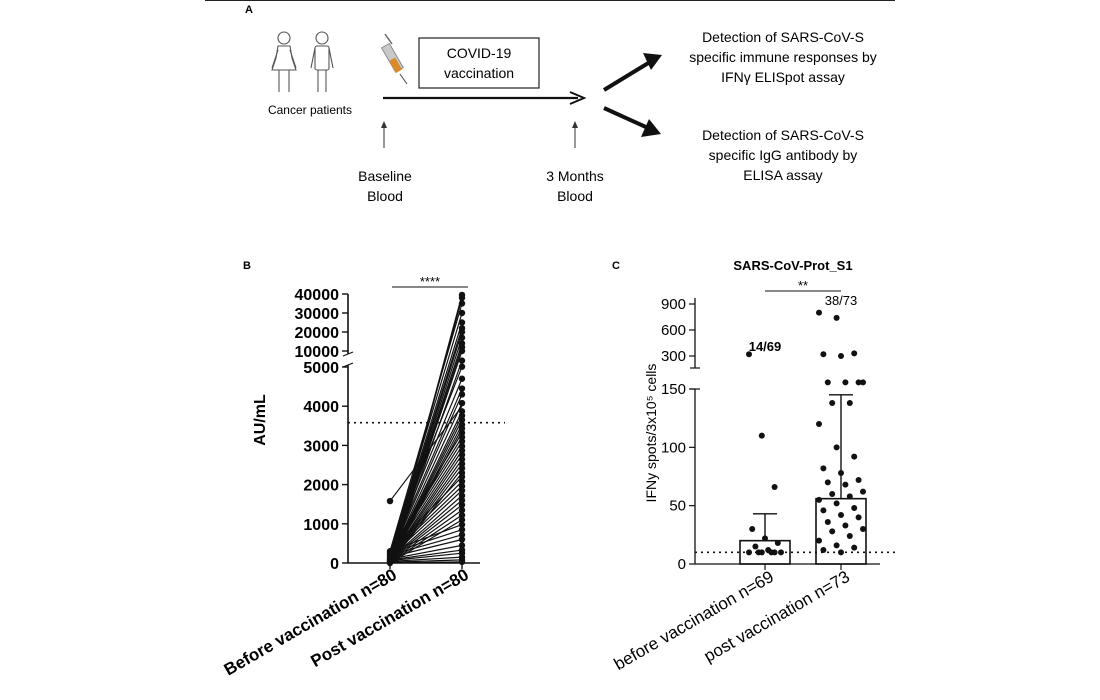  What do you see at coordinates (673, 304) in the screenshot?
I see `panel-c-y-tick-label: 900` at bounding box center [673, 304].